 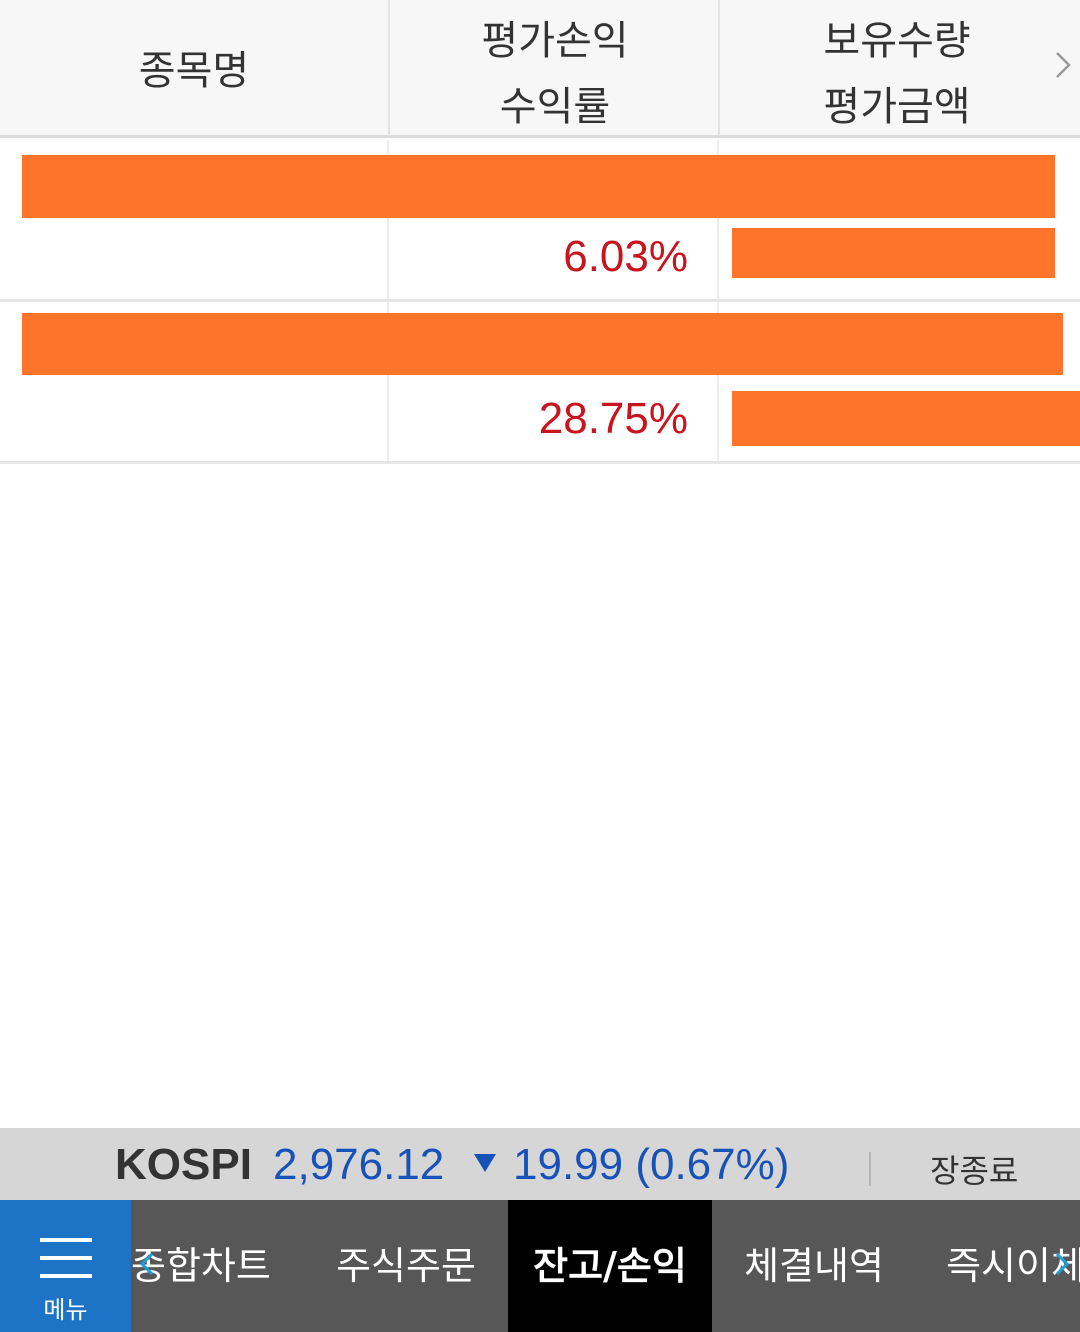 I want to click on header-quantity-column: 보유수량 평가금액, so click(x=899, y=68).